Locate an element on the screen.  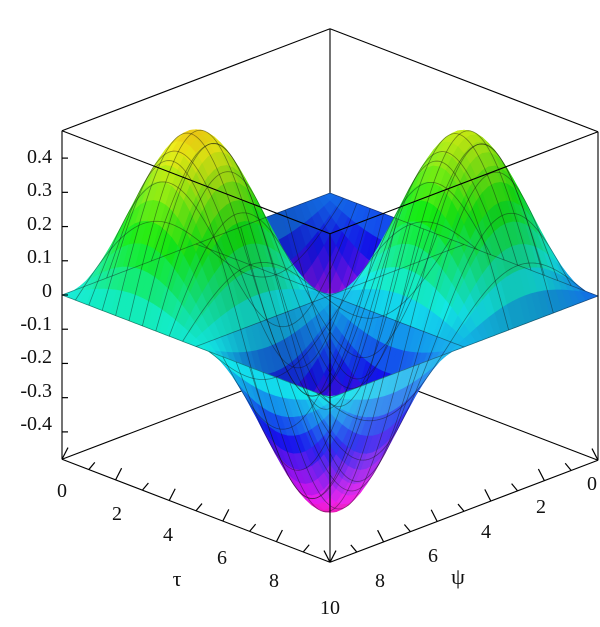
z-tick-label: 0.2 is located at coordinates (39, 224).